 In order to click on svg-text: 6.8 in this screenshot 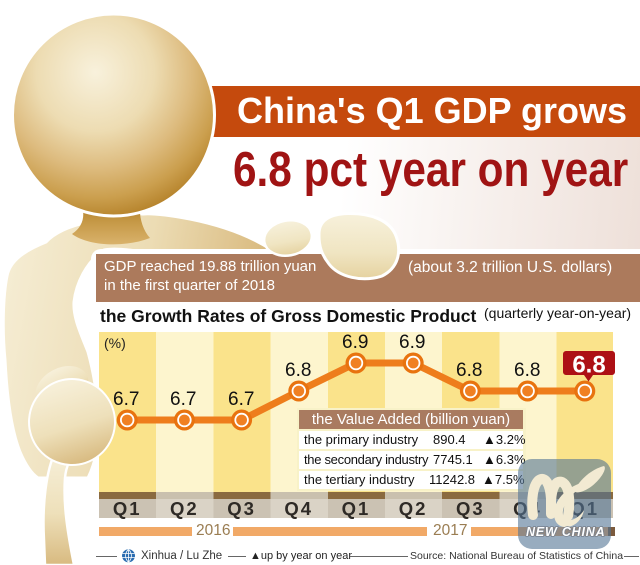, I will do `click(588, 365)`.